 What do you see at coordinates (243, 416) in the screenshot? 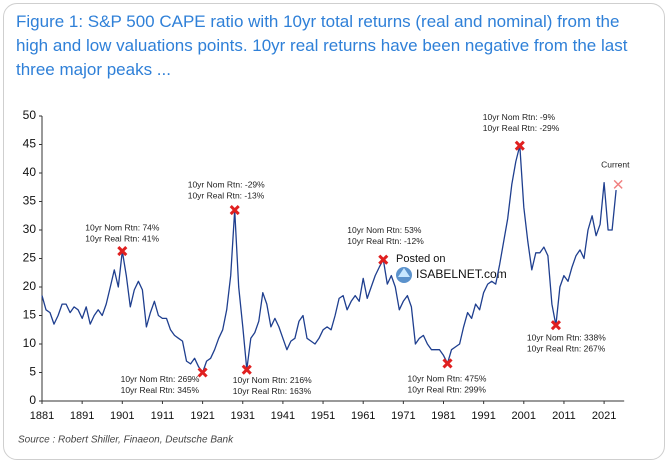
I see `x-tick-label: 1931` at bounding box center [243, 416].